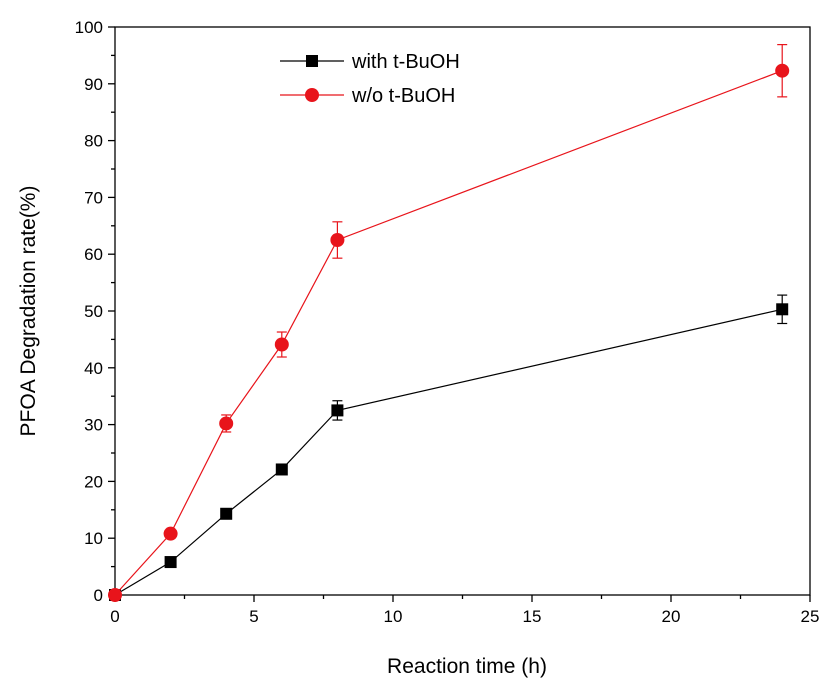  I want to click on y-tick-label: 50, so click(93, 311).